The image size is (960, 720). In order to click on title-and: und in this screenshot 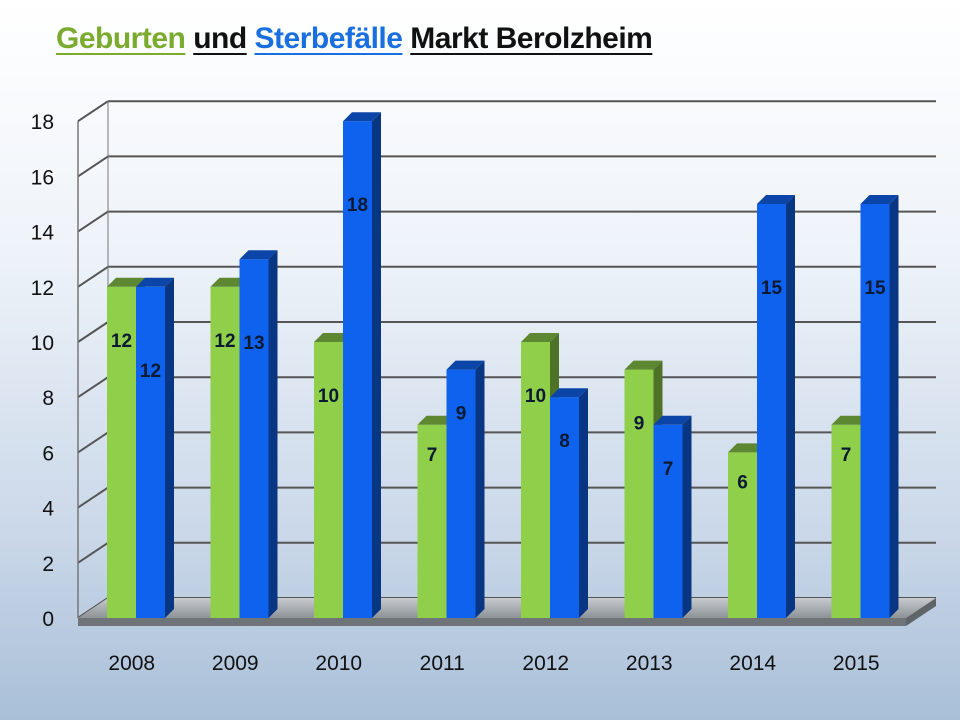, I will do `click(220, 38)`.